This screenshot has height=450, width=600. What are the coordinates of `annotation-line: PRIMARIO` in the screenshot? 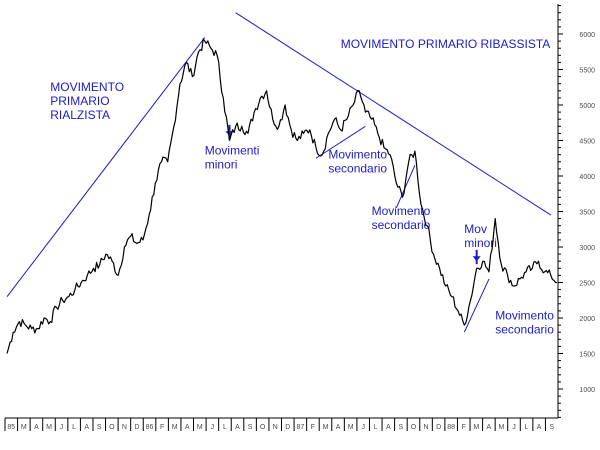 It's located at (79, 101).